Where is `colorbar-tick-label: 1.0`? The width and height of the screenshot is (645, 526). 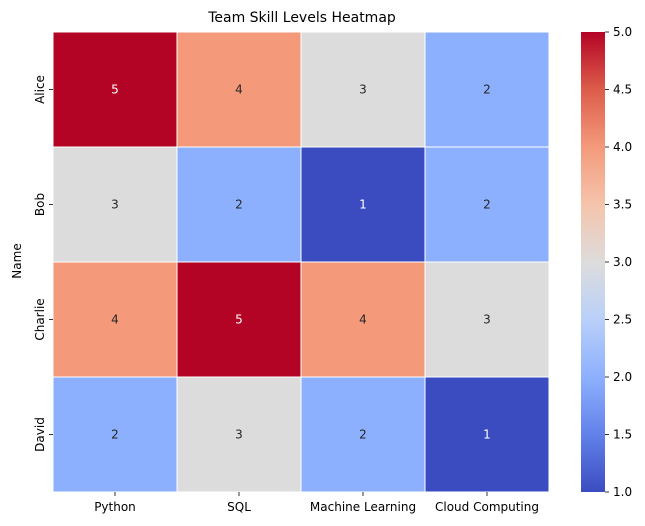
colorbar-tick-label: 1.0 is located at coordinates (622, 492).